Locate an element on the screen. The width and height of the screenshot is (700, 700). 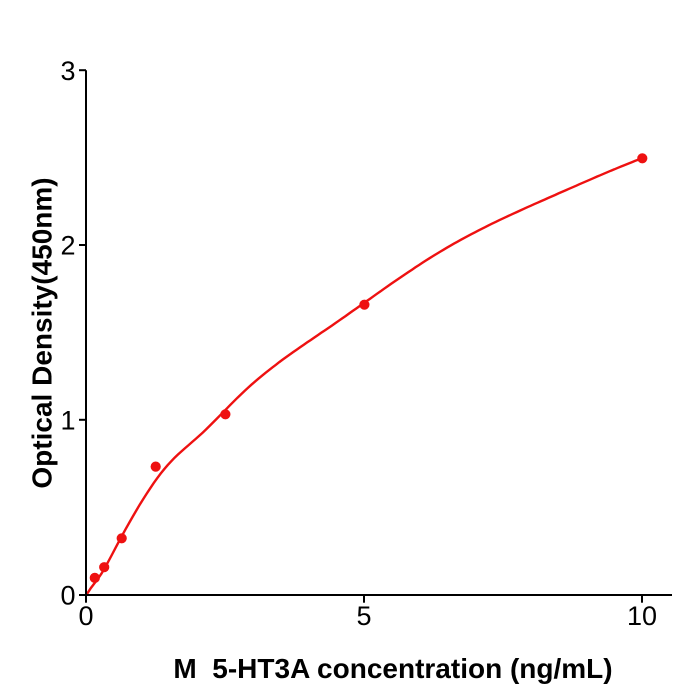
svg-text: Optical Density(450nm) is located at coordinates (42, 332).